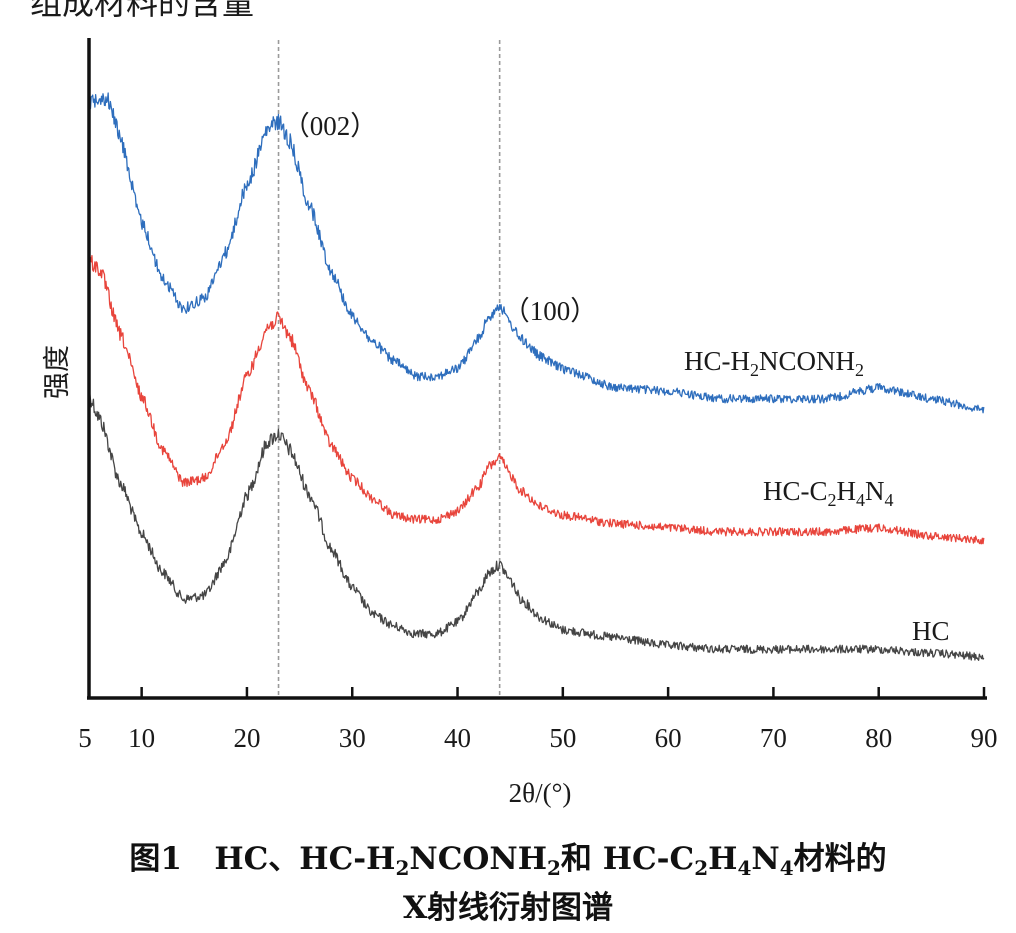  What do you see at coordinates (142, 10) in the screenshot?
I see `top-text-fragment: 组成材料的含量` at bounding box center [142, 10].